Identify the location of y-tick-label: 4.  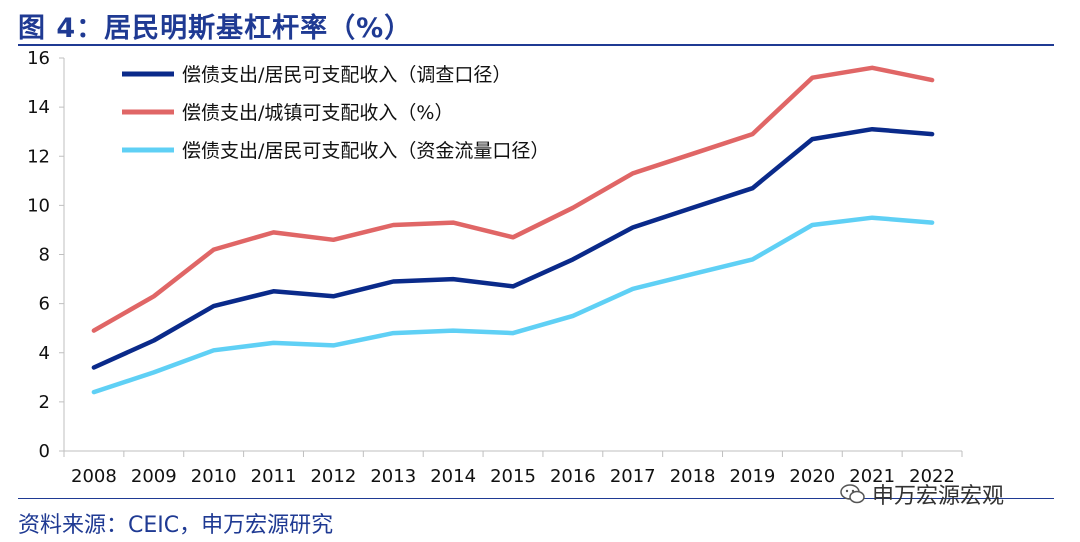
(44, 353).